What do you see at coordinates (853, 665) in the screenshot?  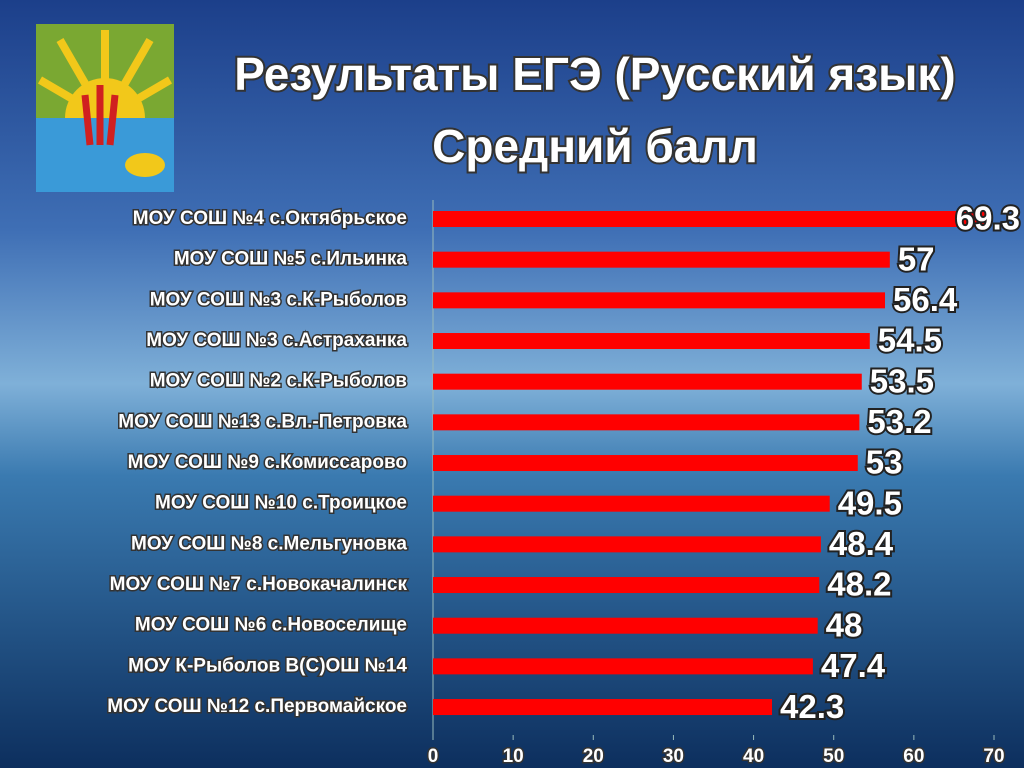 I see `value-label: 47.4` at bounding box center [853, 665].